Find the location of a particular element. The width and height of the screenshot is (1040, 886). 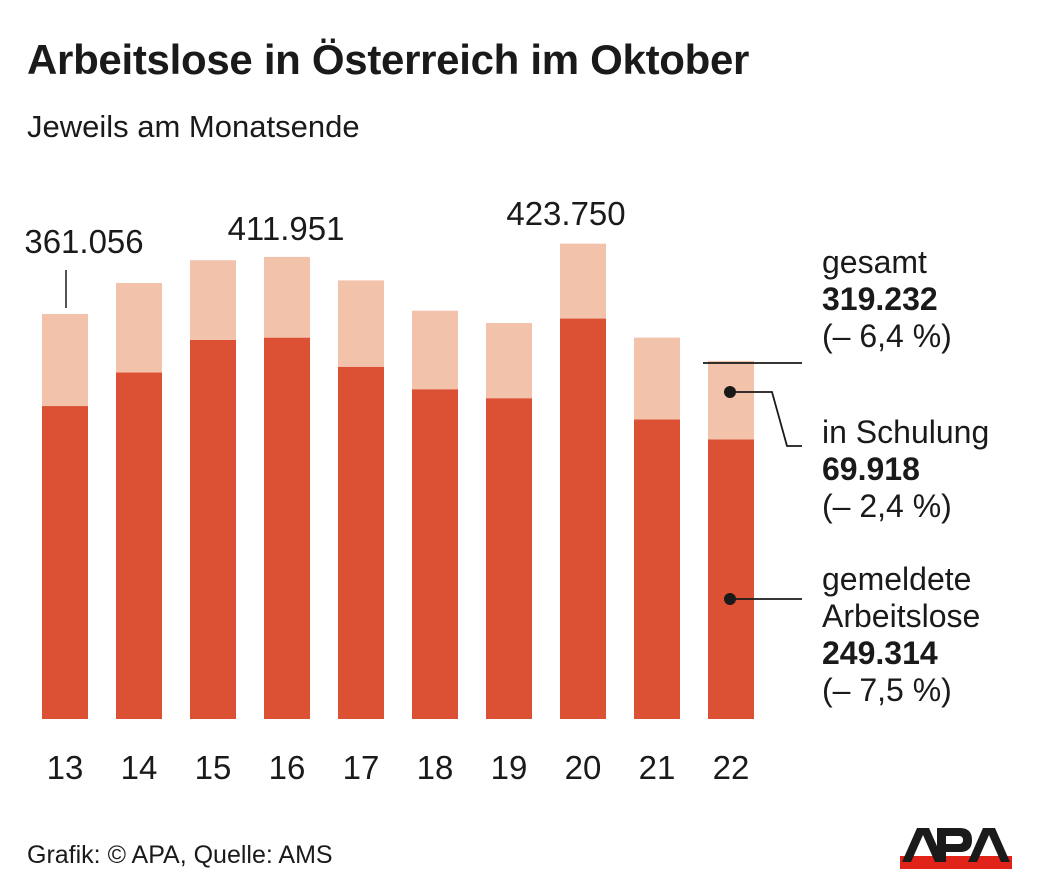

legend-registered-change: (– 7,5 %) is located at coordinates (887, 690).